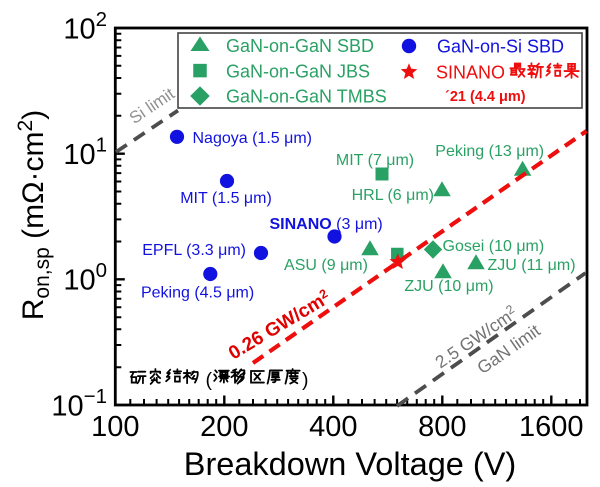 This screenshot has height=487, width=600. I want to click on svg-text: Gosei (10 μm), so click(494, 246).